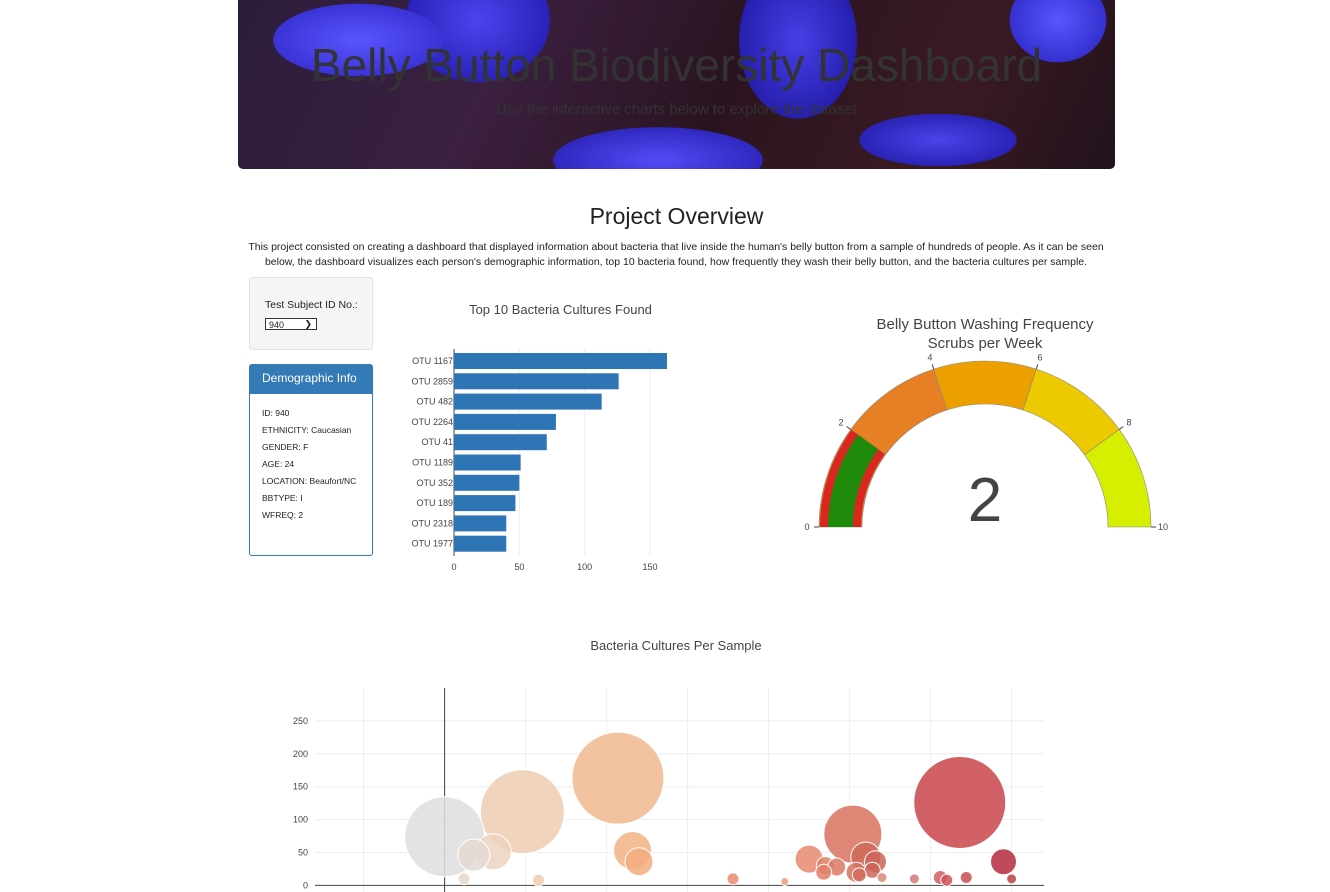 The height and width of the screenshot is (892, 1330). I want to click on bubble-y-tick: 100, so click(300, 820).